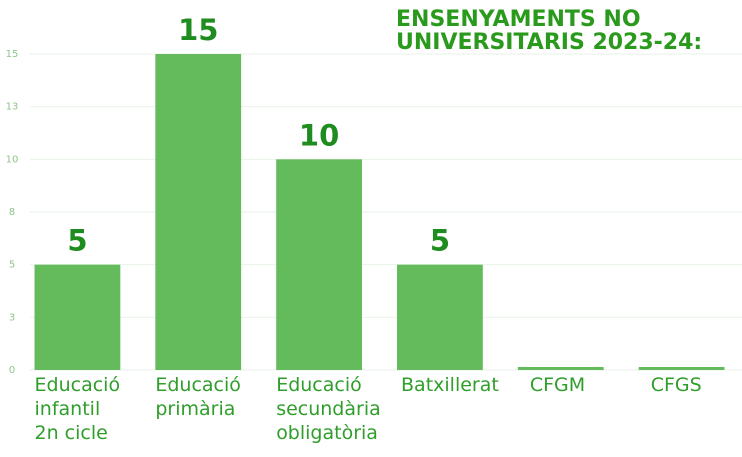 This screenshot has height=457, width=742. I want to click on value-label: 10, so click(319, 135).